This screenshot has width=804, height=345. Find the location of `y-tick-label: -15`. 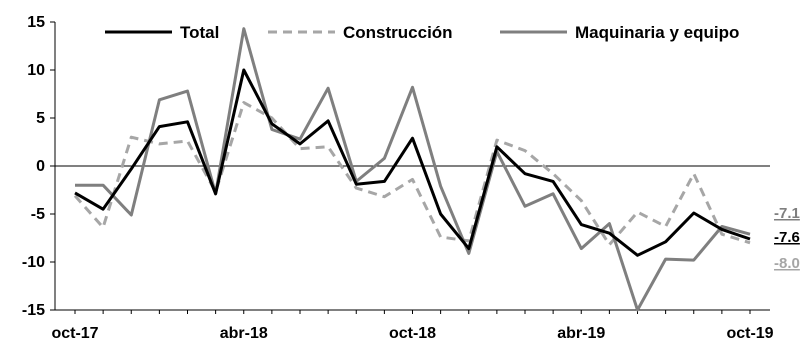

y-tick-label: -15 is located at coordinates (33, 310).